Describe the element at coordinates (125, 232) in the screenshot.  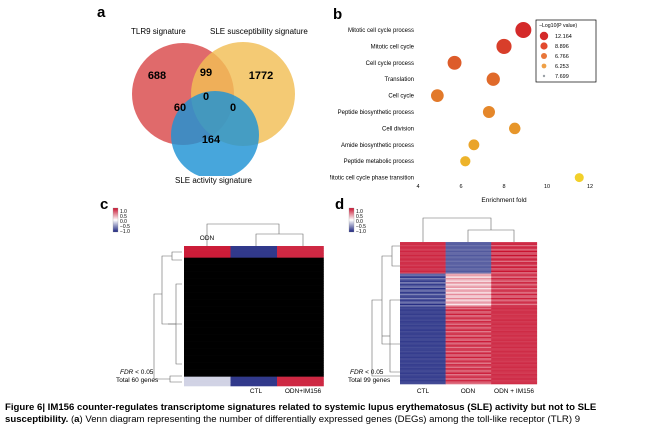
I see `key-c-5: −1.0` at that location.